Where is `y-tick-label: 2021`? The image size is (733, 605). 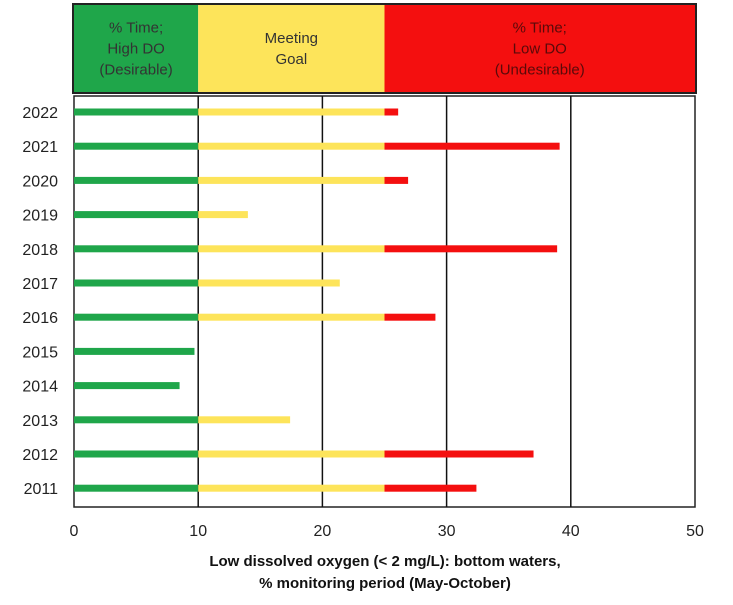
y-tick-label: 2021 is located at coordinates (40, 147).